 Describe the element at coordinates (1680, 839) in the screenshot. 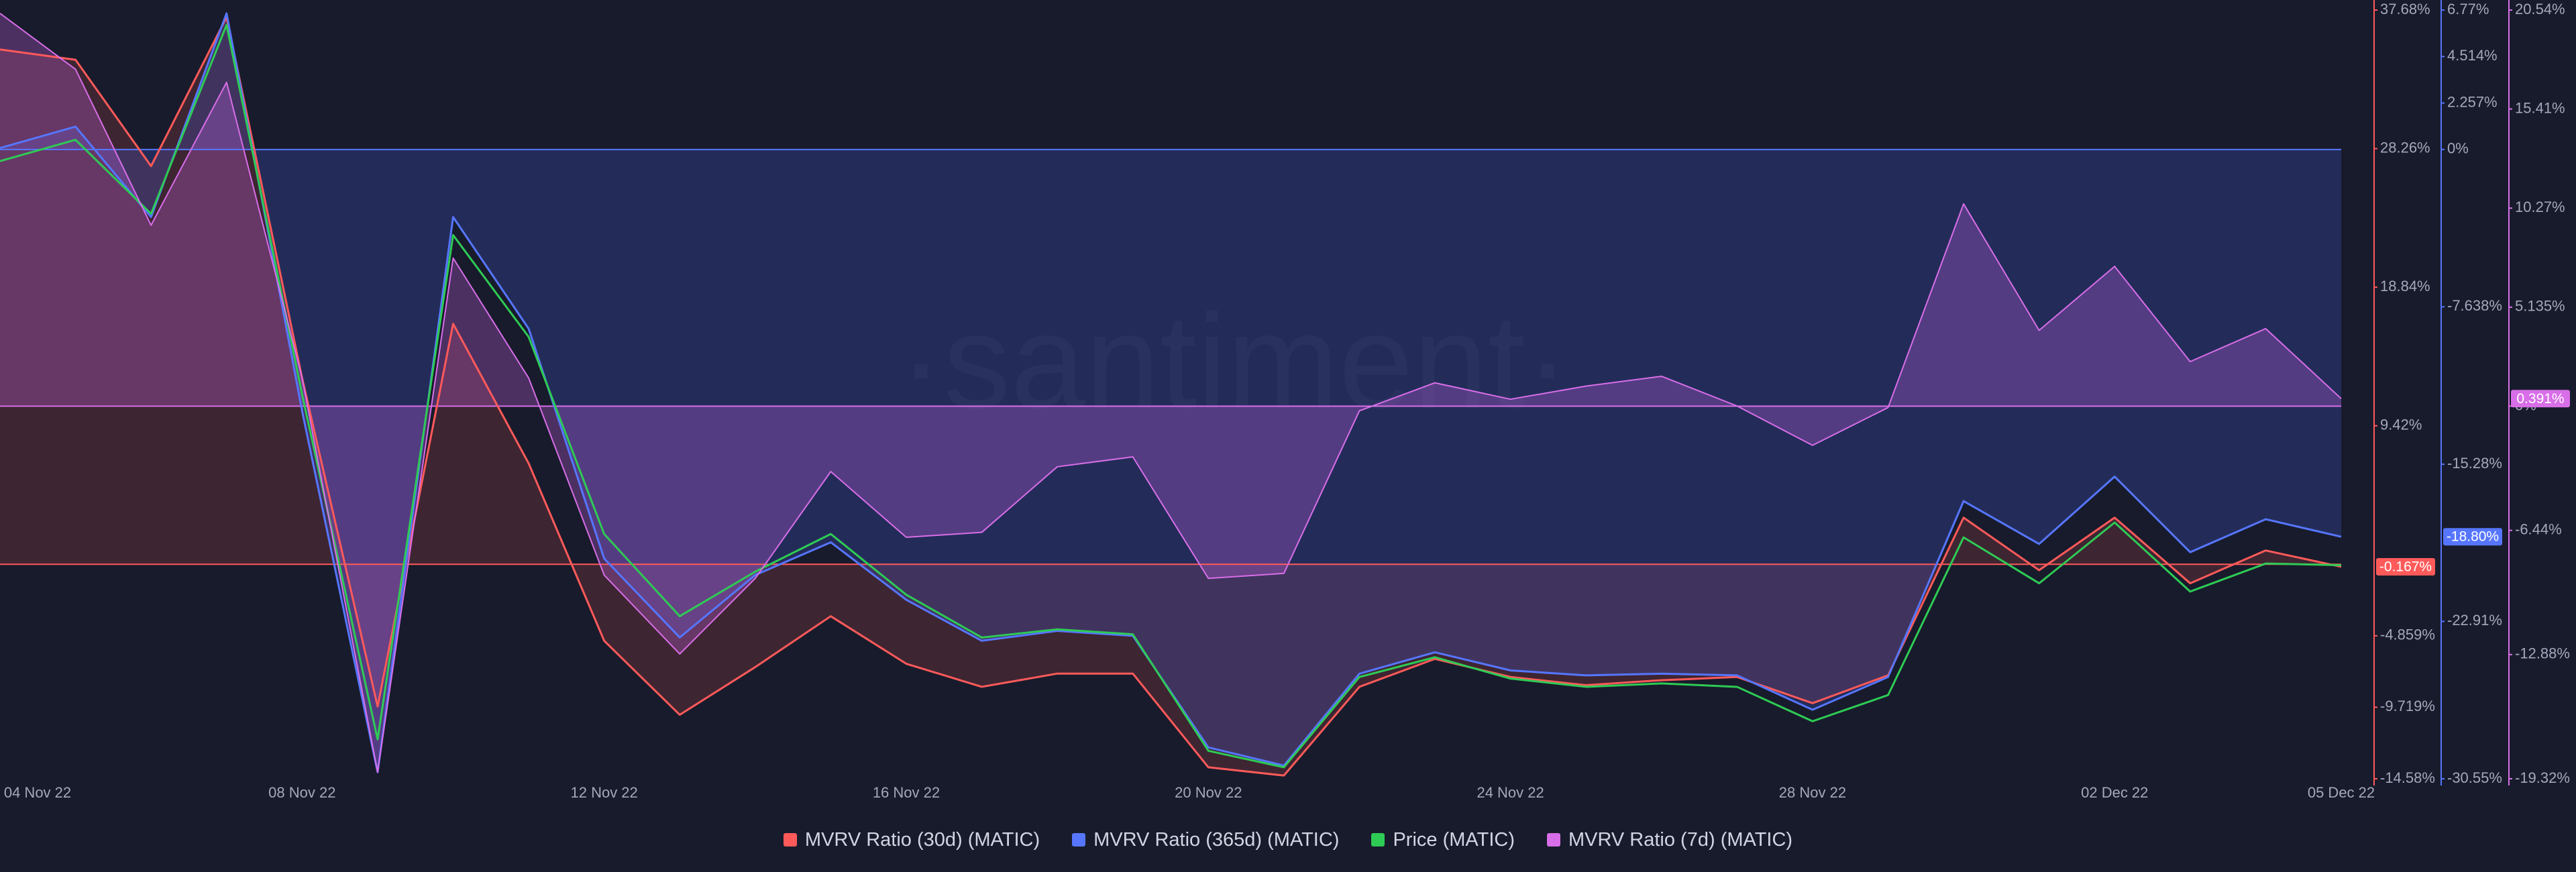

I see `legend-label: MVRV Ratio (7d) (MATIC)` at that location.